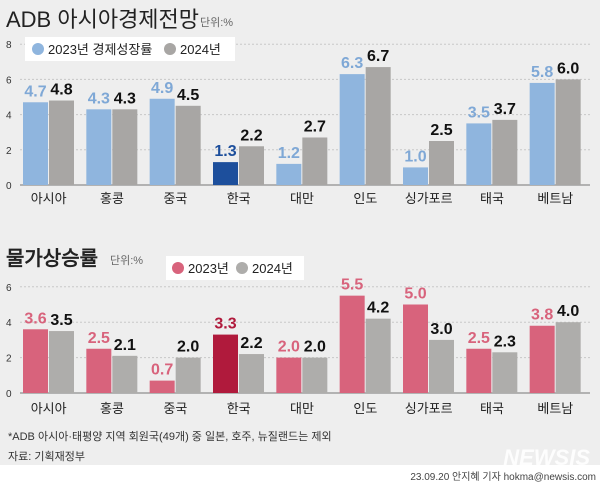 The height and width of the screenshot is (485, 600). What do you see at coordinates (505, 341) in the screenshot?
I see `data-label: 2.3` at bounding box center [505, 341].